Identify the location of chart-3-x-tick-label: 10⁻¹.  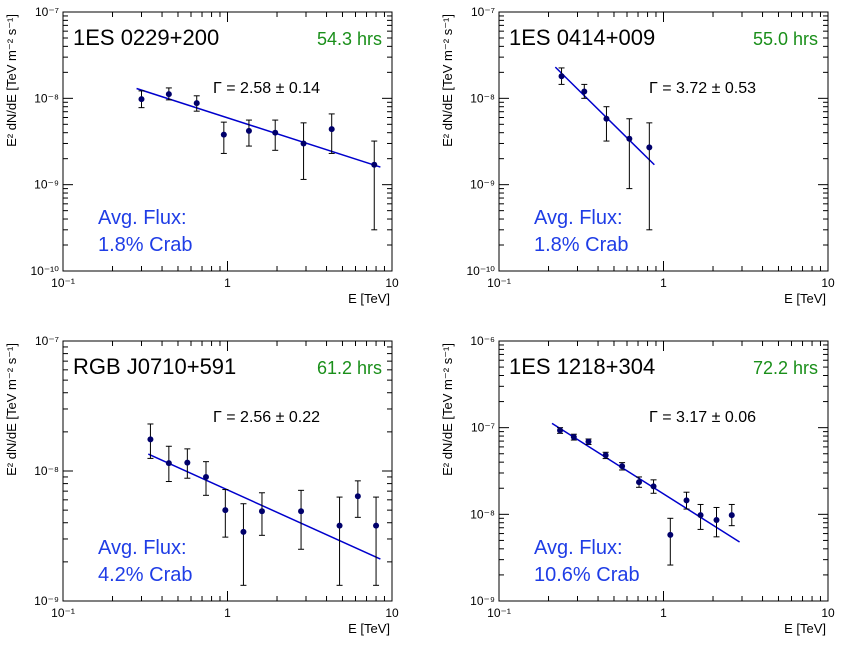
(63, 613).